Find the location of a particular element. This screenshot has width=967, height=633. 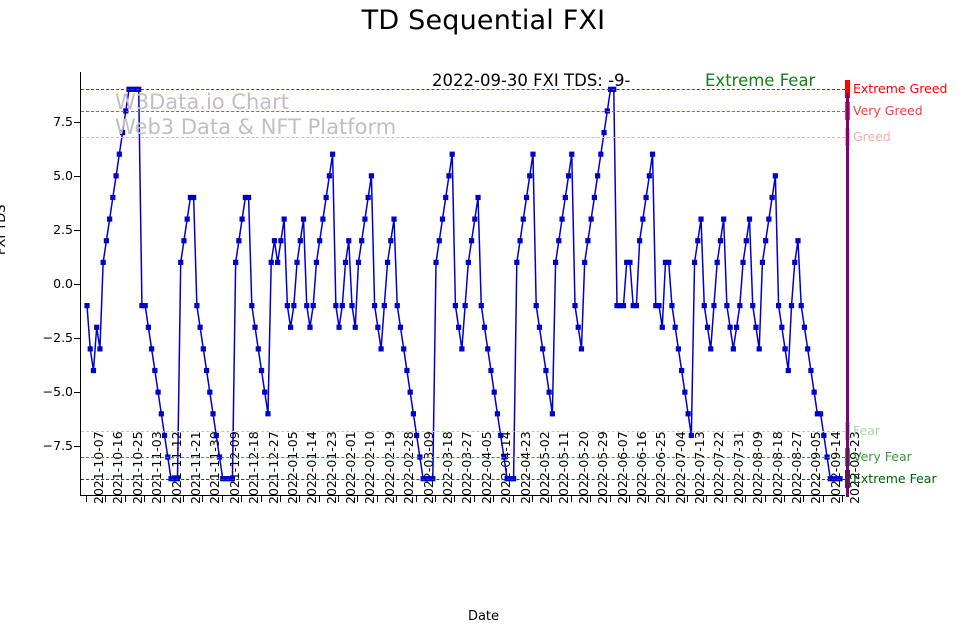

threshold-label-fear: Fear is located at coordinates (866, 431).